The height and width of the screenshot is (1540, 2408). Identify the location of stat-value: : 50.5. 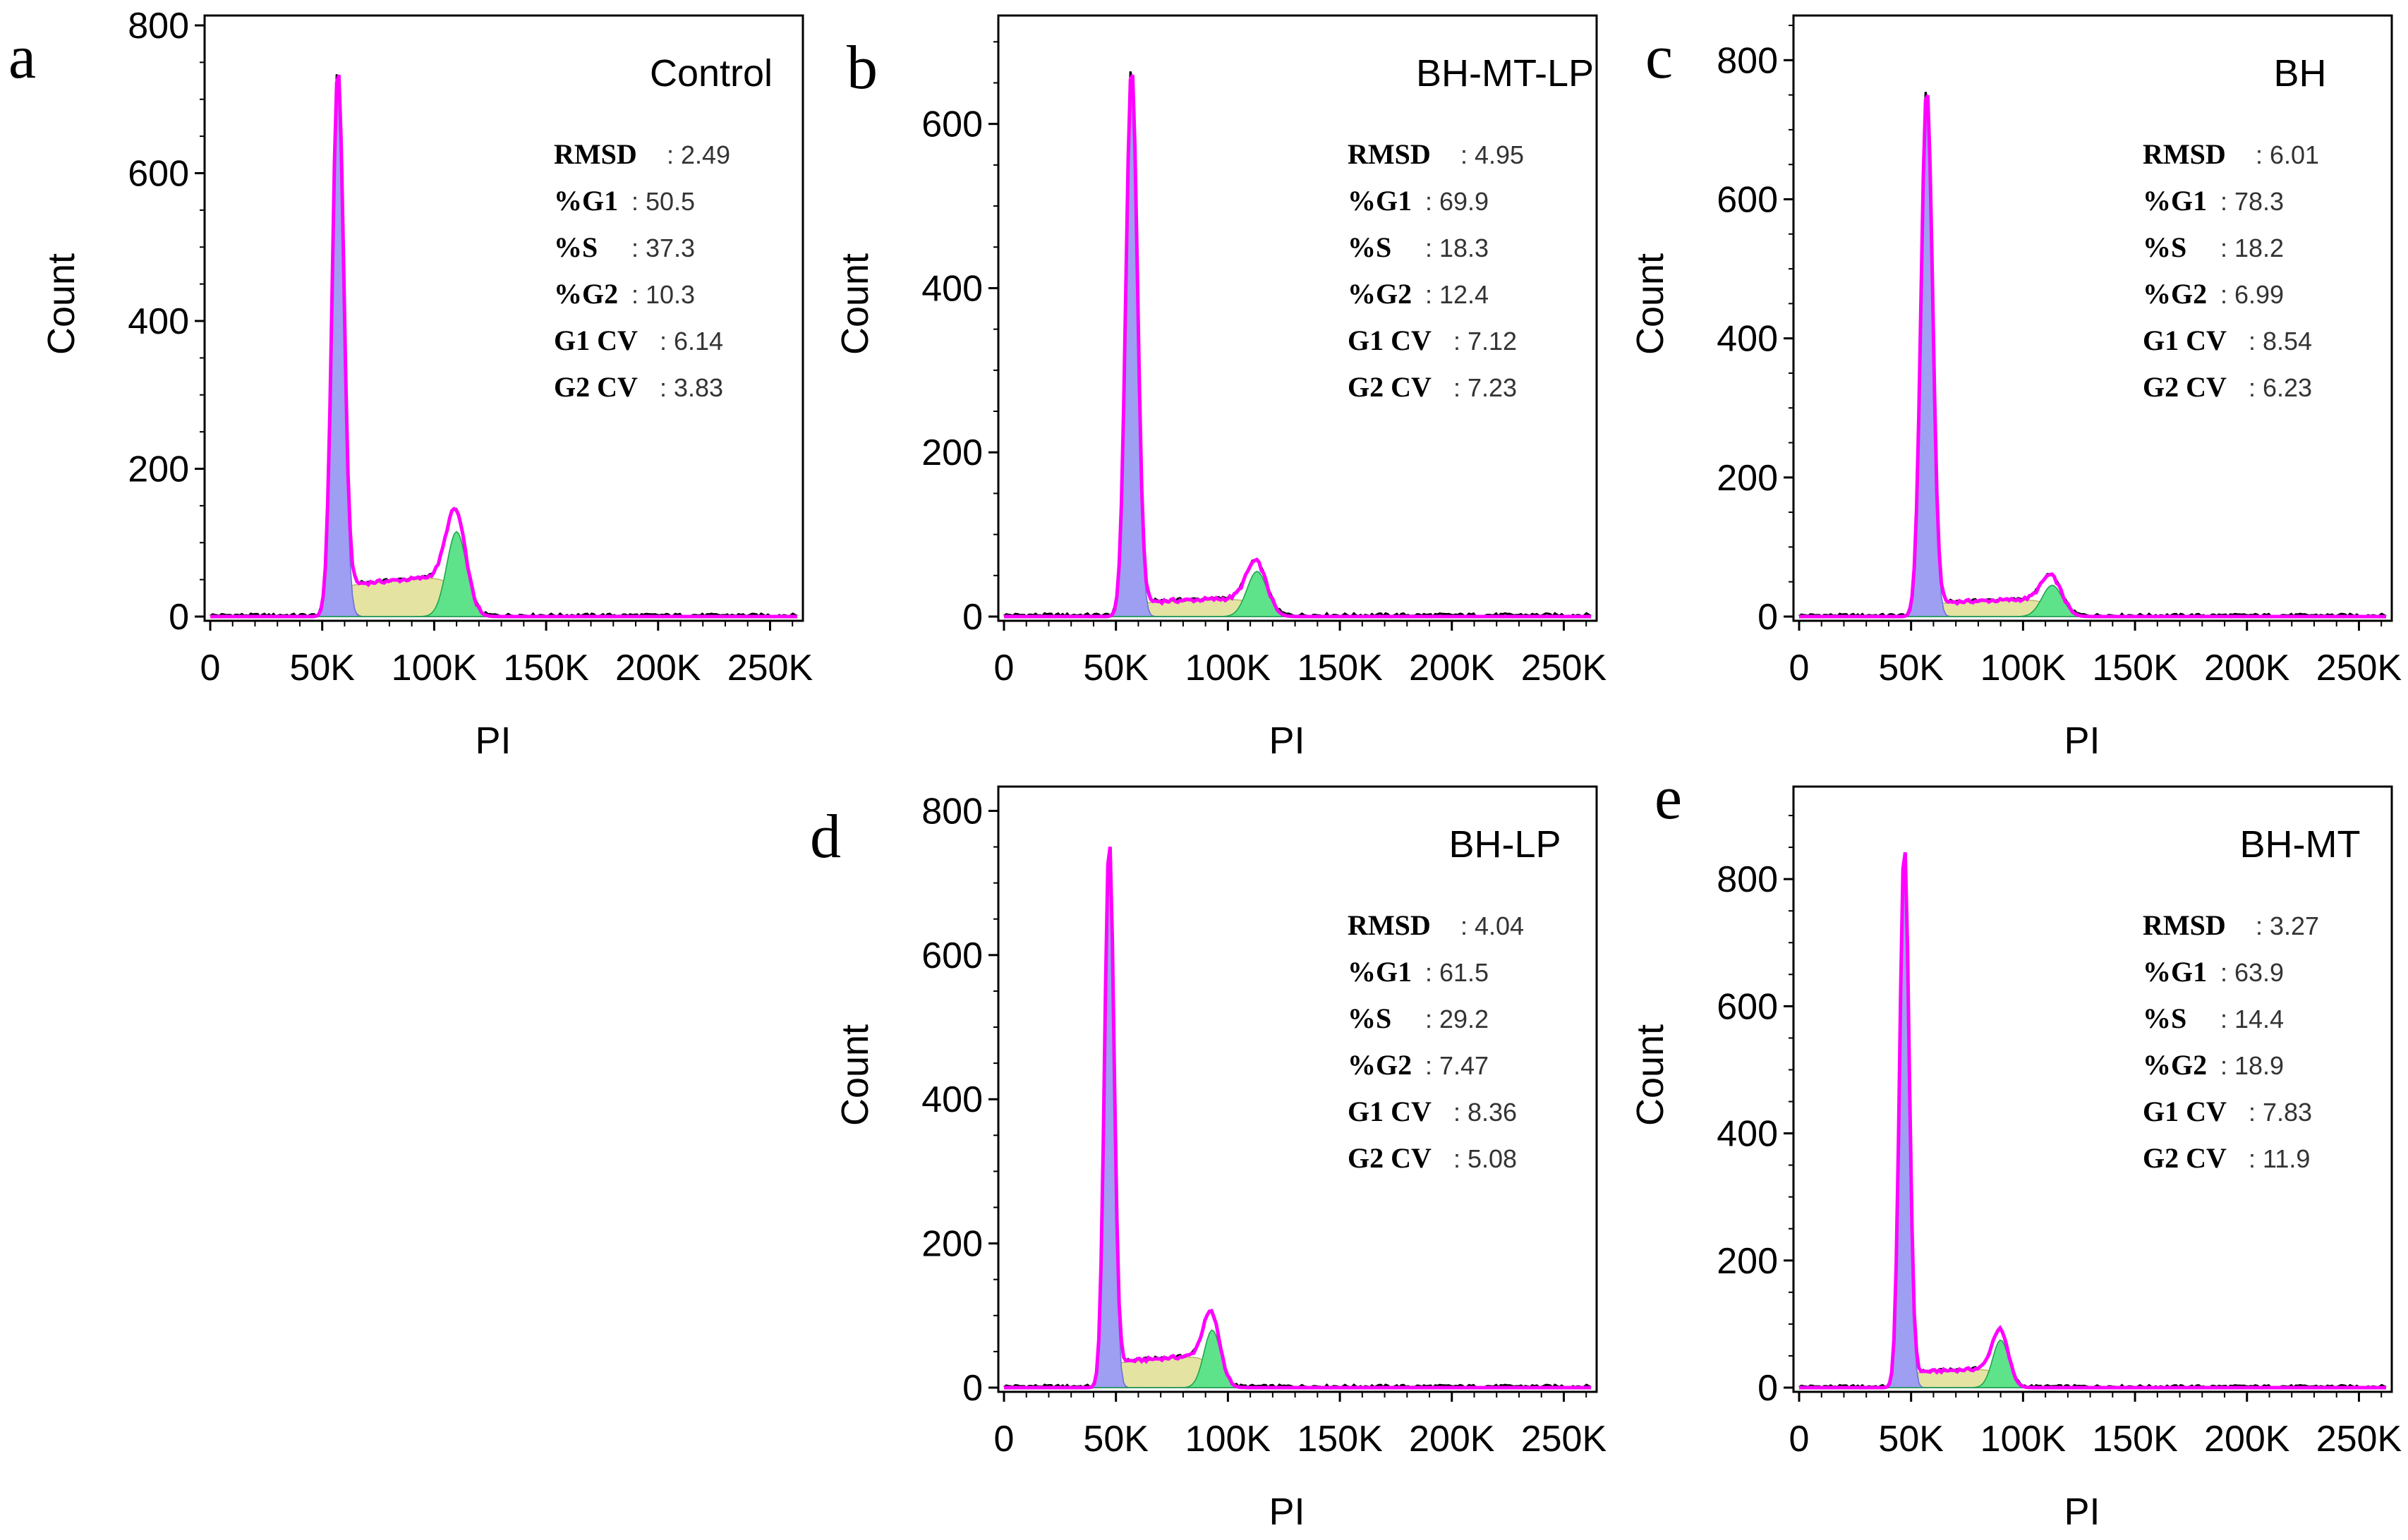
(663, 201).